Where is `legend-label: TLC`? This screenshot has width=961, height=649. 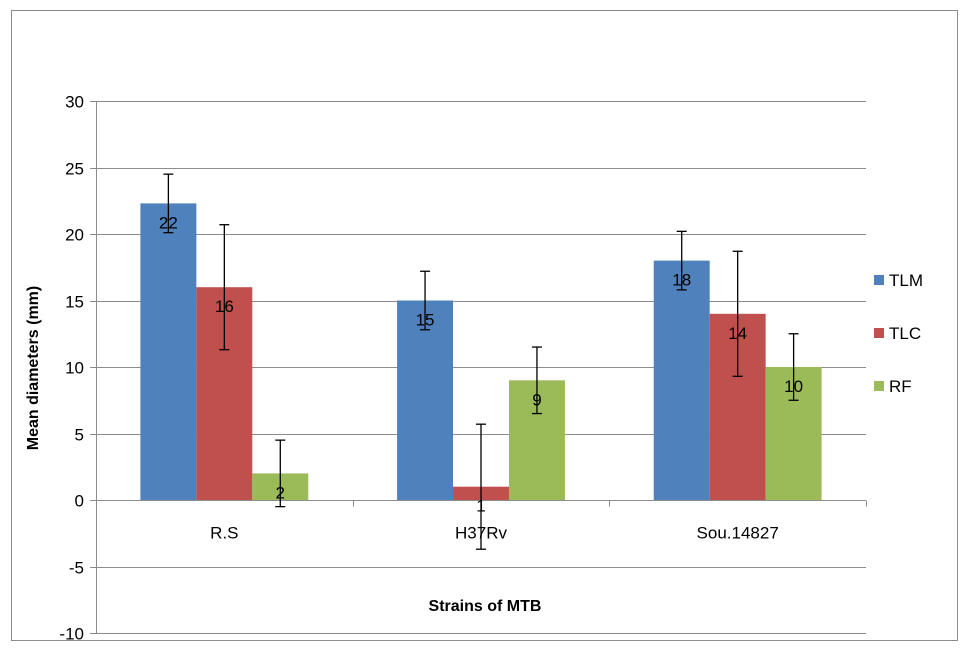
legend-label: TLC is located at coordinates (905, 333).